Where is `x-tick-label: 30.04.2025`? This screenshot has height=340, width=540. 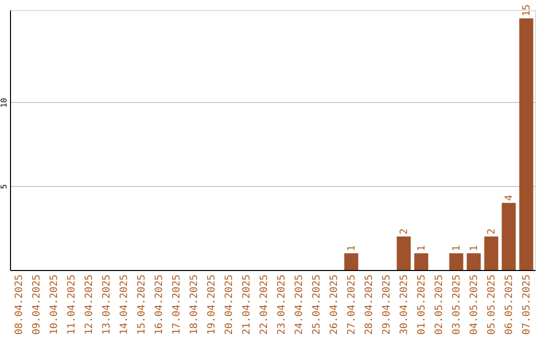
x-tick-label: 30.04.2025 is located at coordinates (404, 304).